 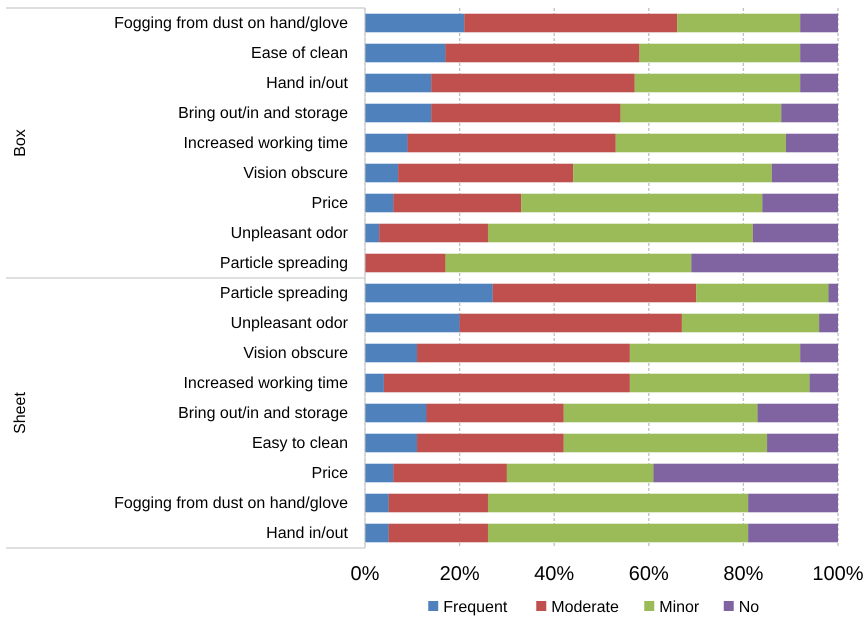 What do you see at coordinates (838, 574) in the screenshot?
I see `x-tick-label: 100%` at bounding box center [838, 574].